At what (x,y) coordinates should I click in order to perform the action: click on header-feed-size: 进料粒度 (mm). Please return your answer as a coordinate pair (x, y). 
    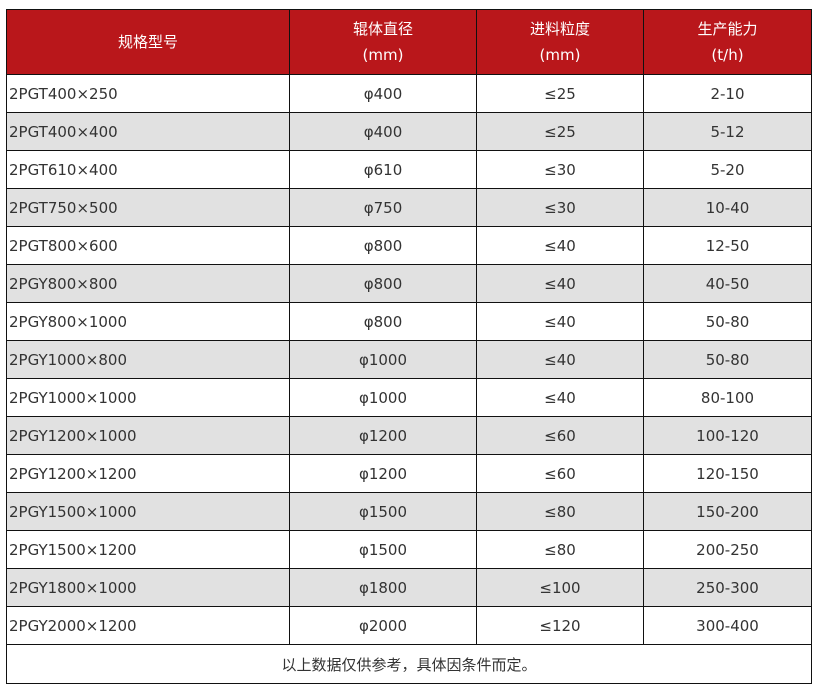
    Looking at the image, I should click on (560, 42).